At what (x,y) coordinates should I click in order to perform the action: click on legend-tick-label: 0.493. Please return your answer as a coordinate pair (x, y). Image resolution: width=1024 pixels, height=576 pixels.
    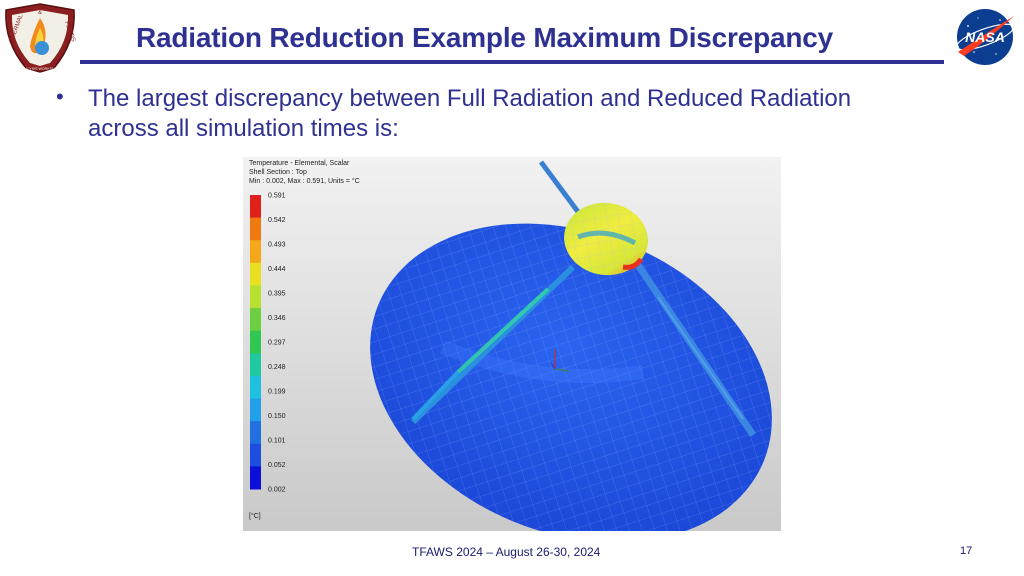
    Looking at the image, I should click on (277, 245).